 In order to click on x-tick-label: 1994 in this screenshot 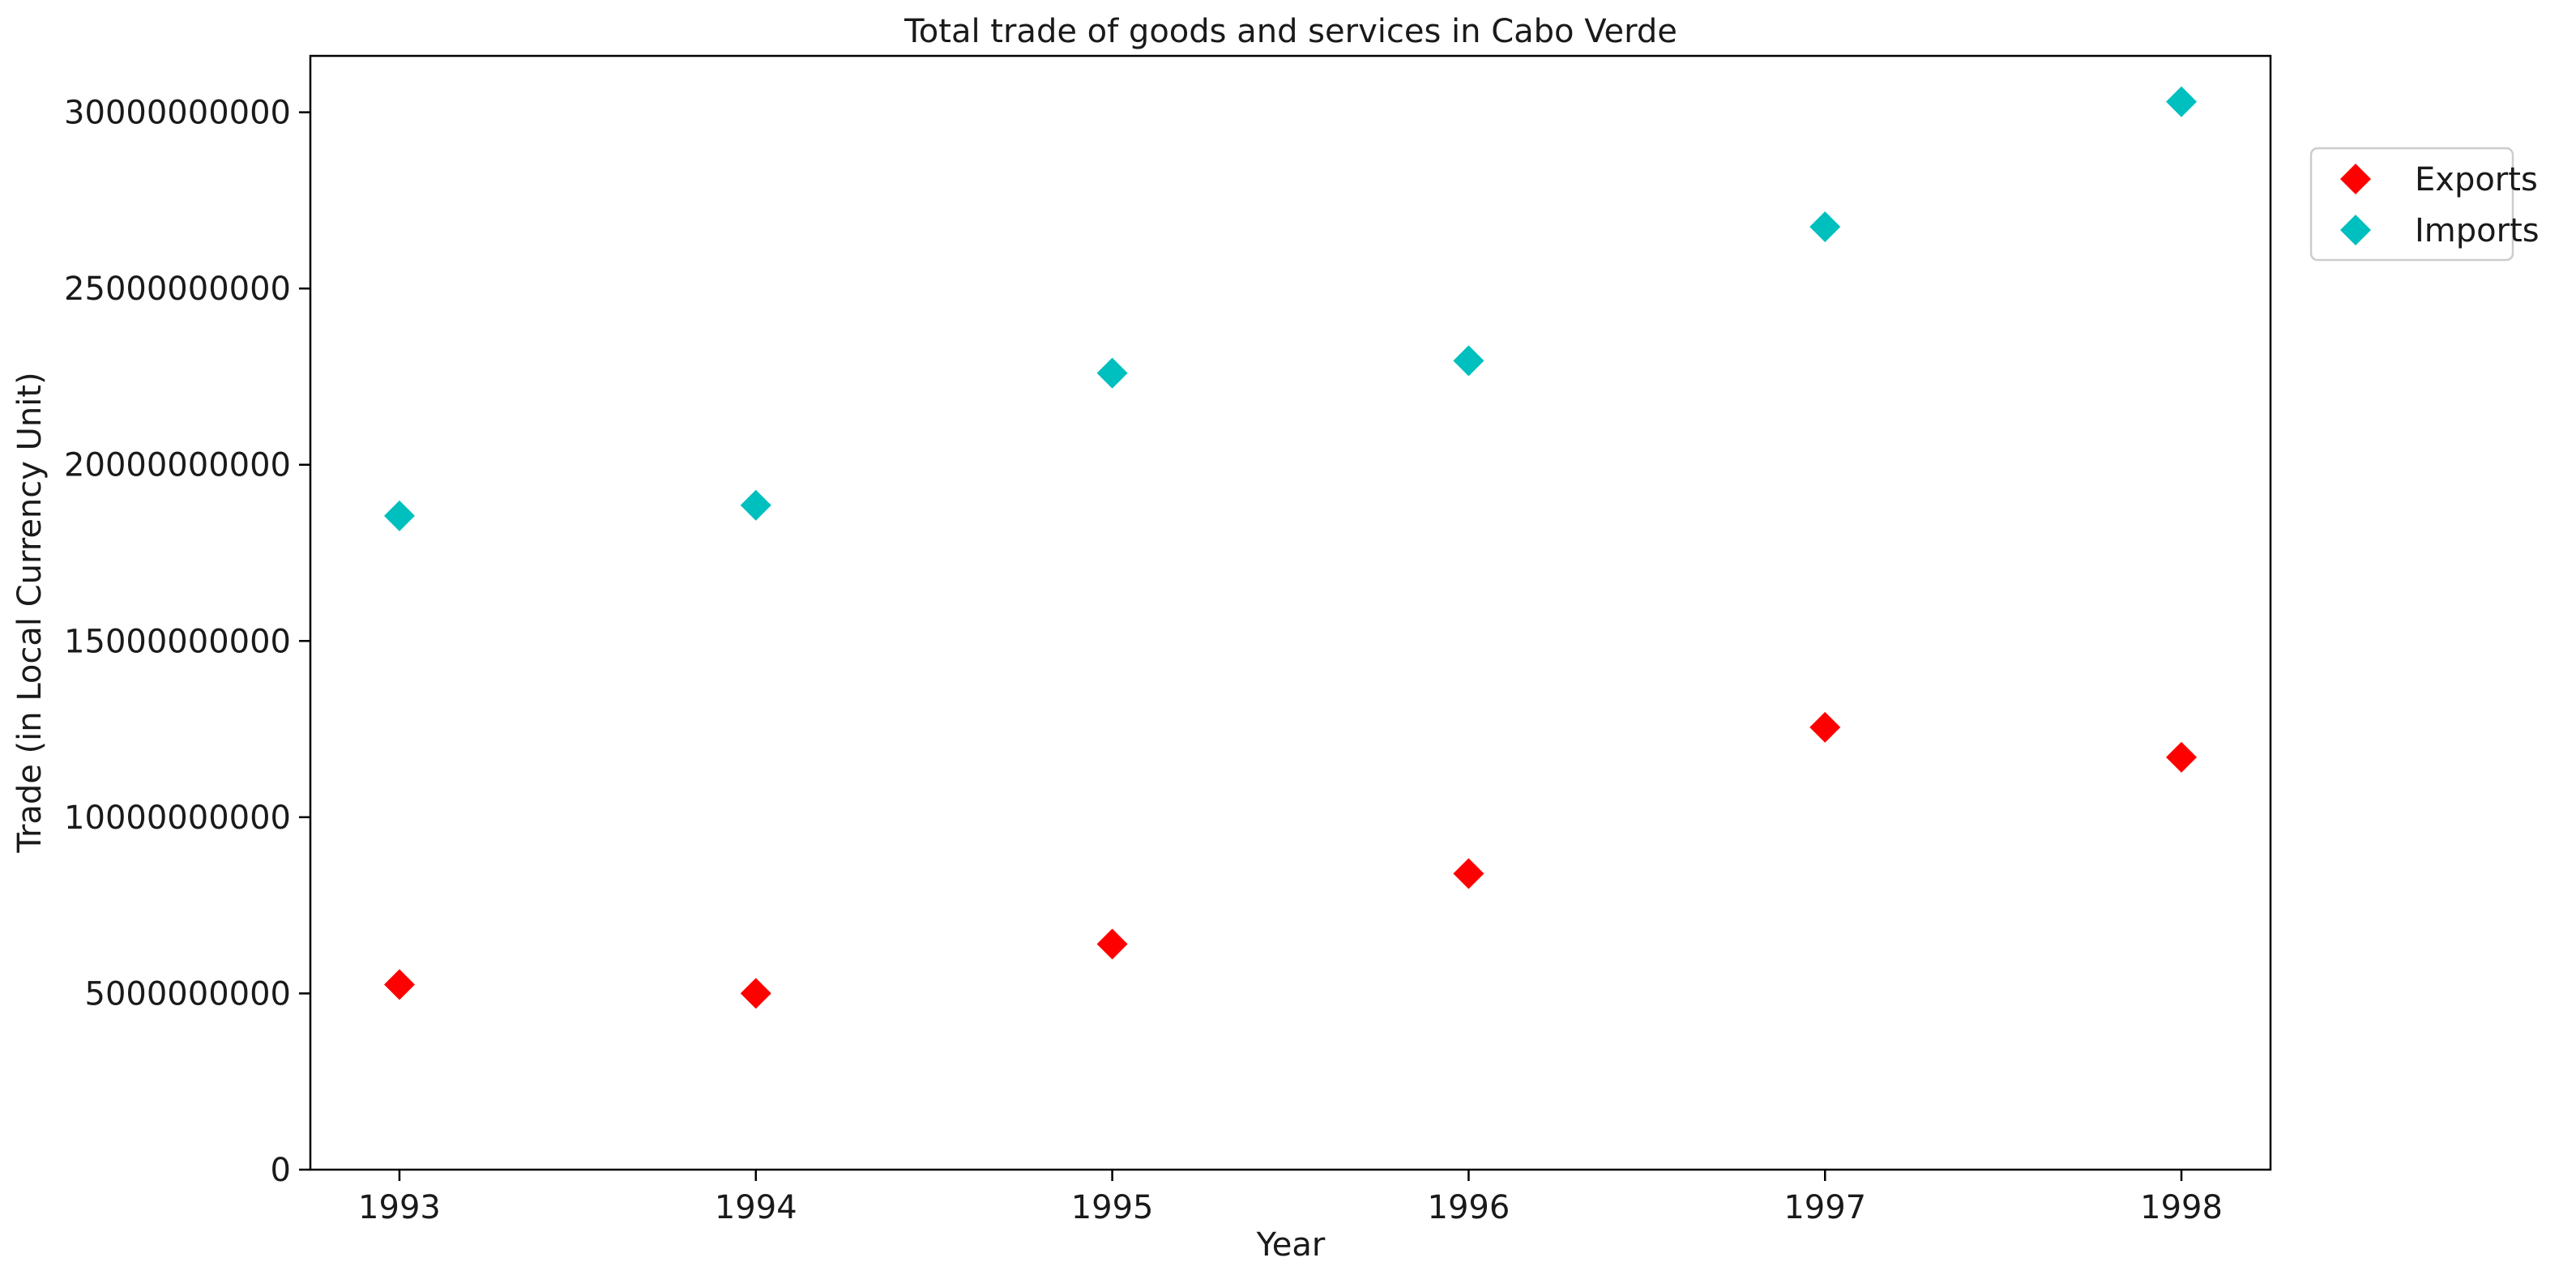, I will do `click(756, 1207)`.